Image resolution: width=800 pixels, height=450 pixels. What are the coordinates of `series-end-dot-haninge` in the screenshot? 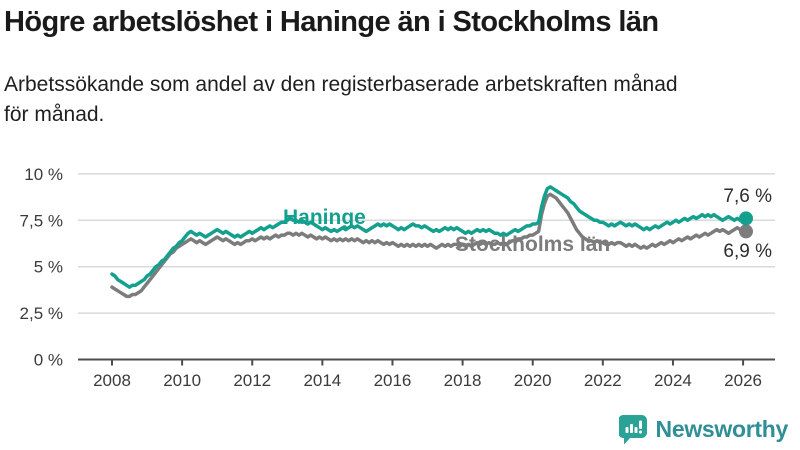 It's located at (746, 218).